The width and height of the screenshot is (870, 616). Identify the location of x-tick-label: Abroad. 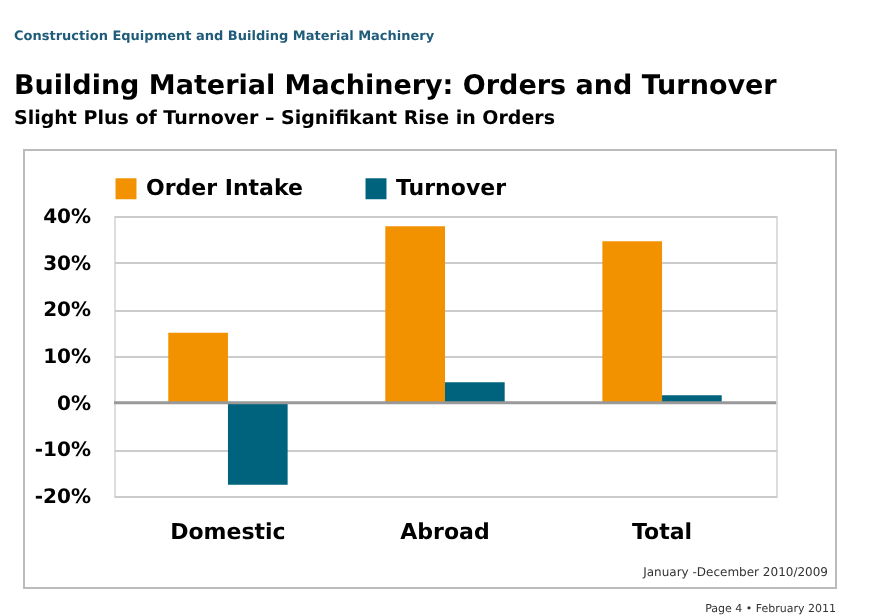
(445, 532).